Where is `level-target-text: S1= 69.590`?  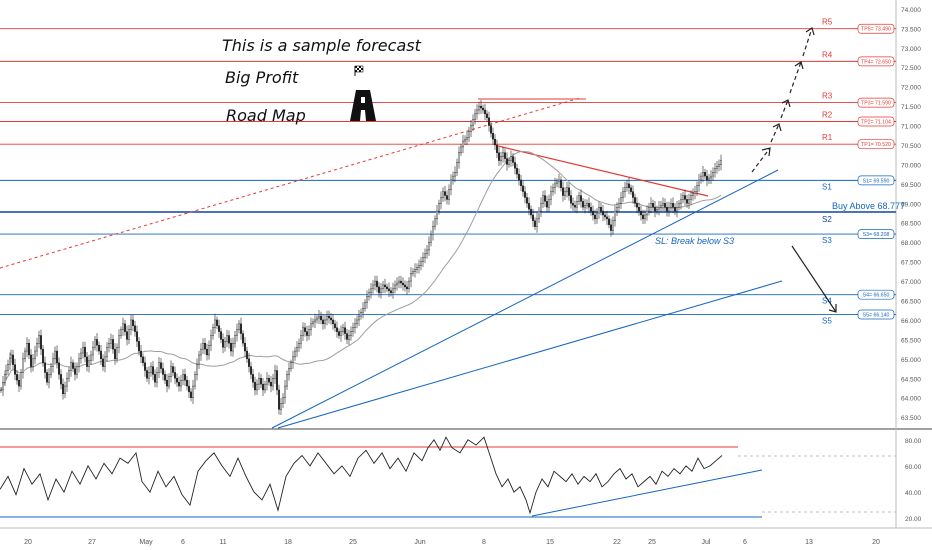
level-target-text: S1= 69.590 is located at coordinates (876, 181).